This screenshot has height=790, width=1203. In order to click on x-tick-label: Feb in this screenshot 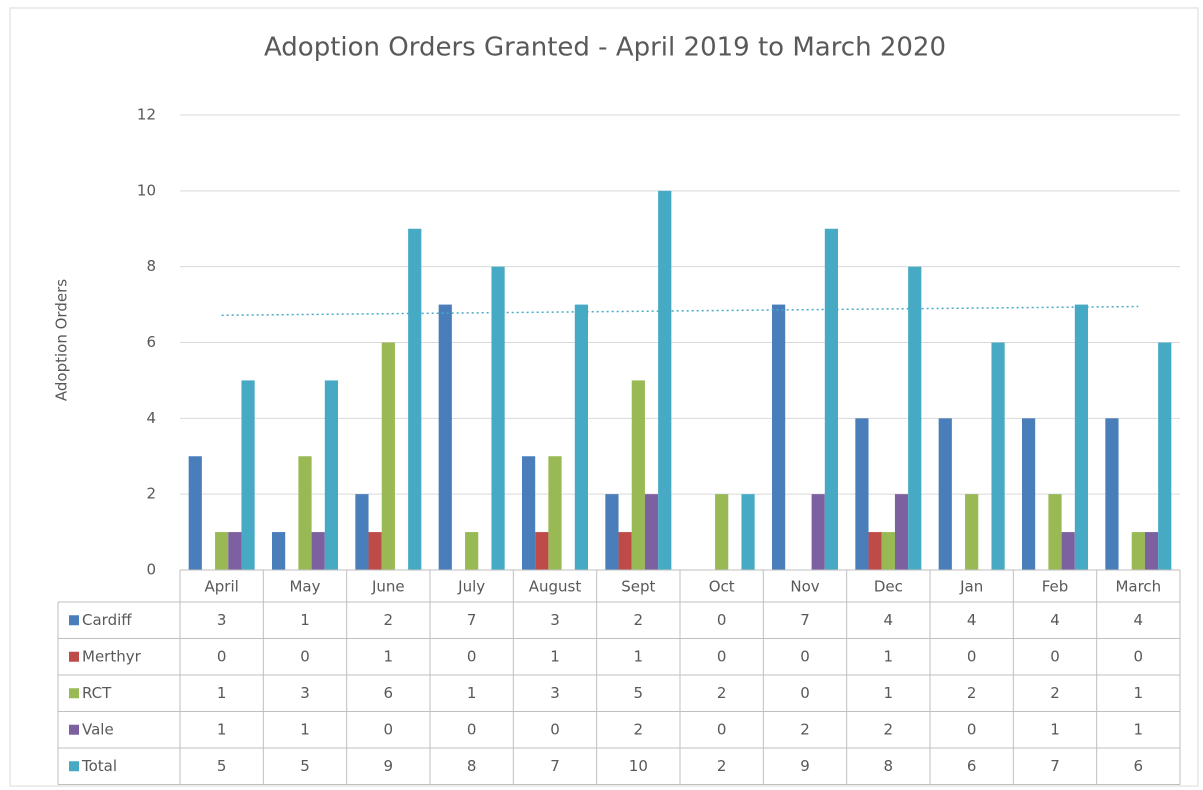, I will do `click(1055, 587)`.